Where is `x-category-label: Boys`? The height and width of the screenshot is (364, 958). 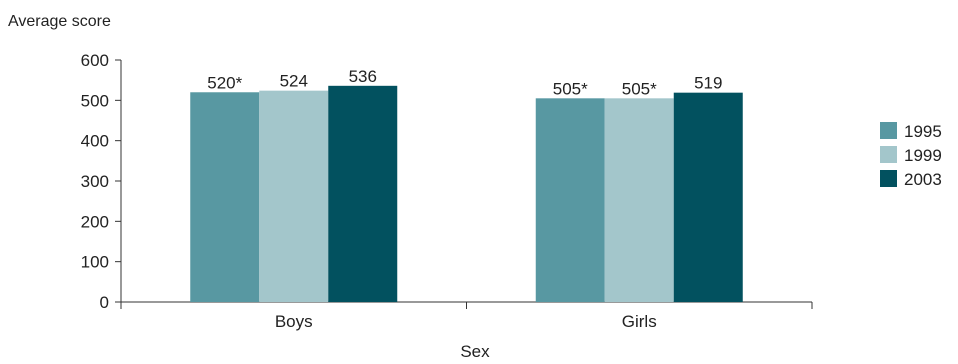
x-category-label: Boys is located at coordinates (294, 321).